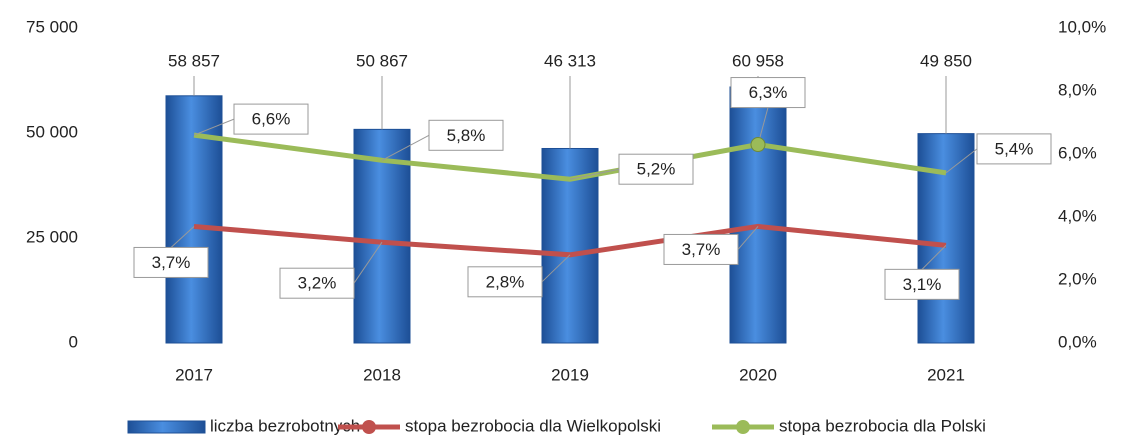 The image size is (1123, 436). Describe the element at coordinates (52, 236) in the screenshot. I see `y-tick-label: 25 000` at that location.